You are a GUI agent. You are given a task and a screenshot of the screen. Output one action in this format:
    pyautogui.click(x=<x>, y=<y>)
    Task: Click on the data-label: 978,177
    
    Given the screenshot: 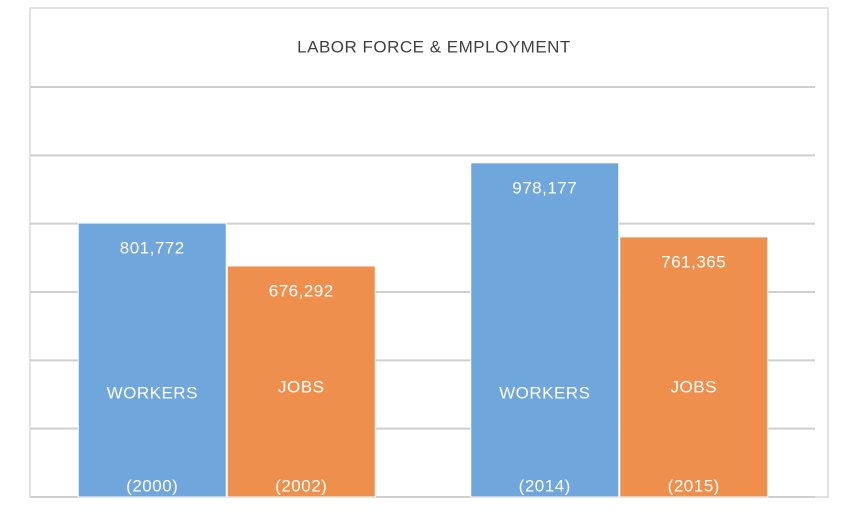 What is the action you would take?
    pyautogui.click(x=544, y=187)
    